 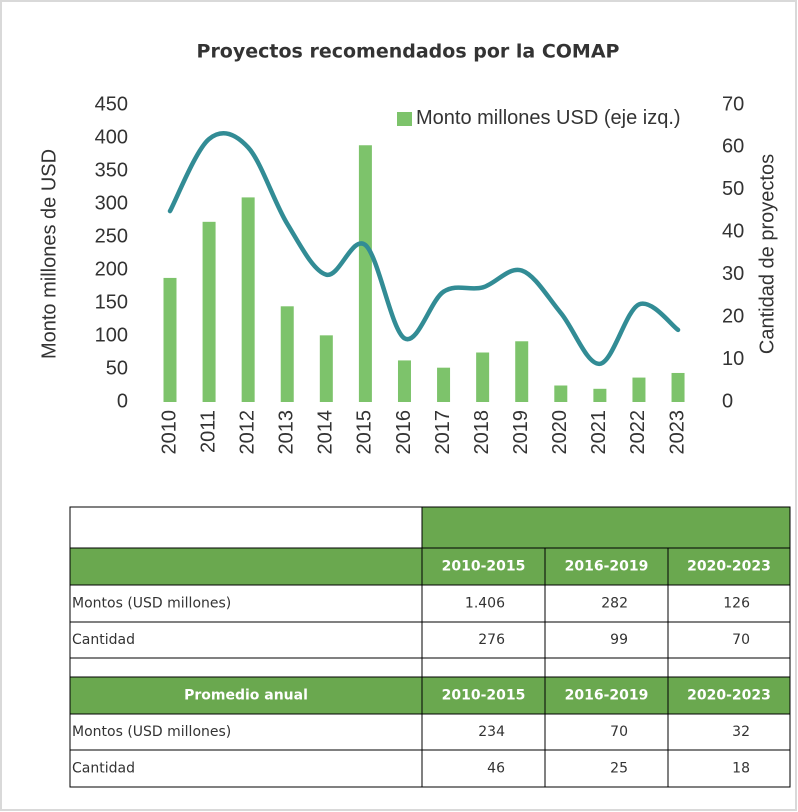 I want to click on x-tick-label: 2015, so click(x=365, y=432).